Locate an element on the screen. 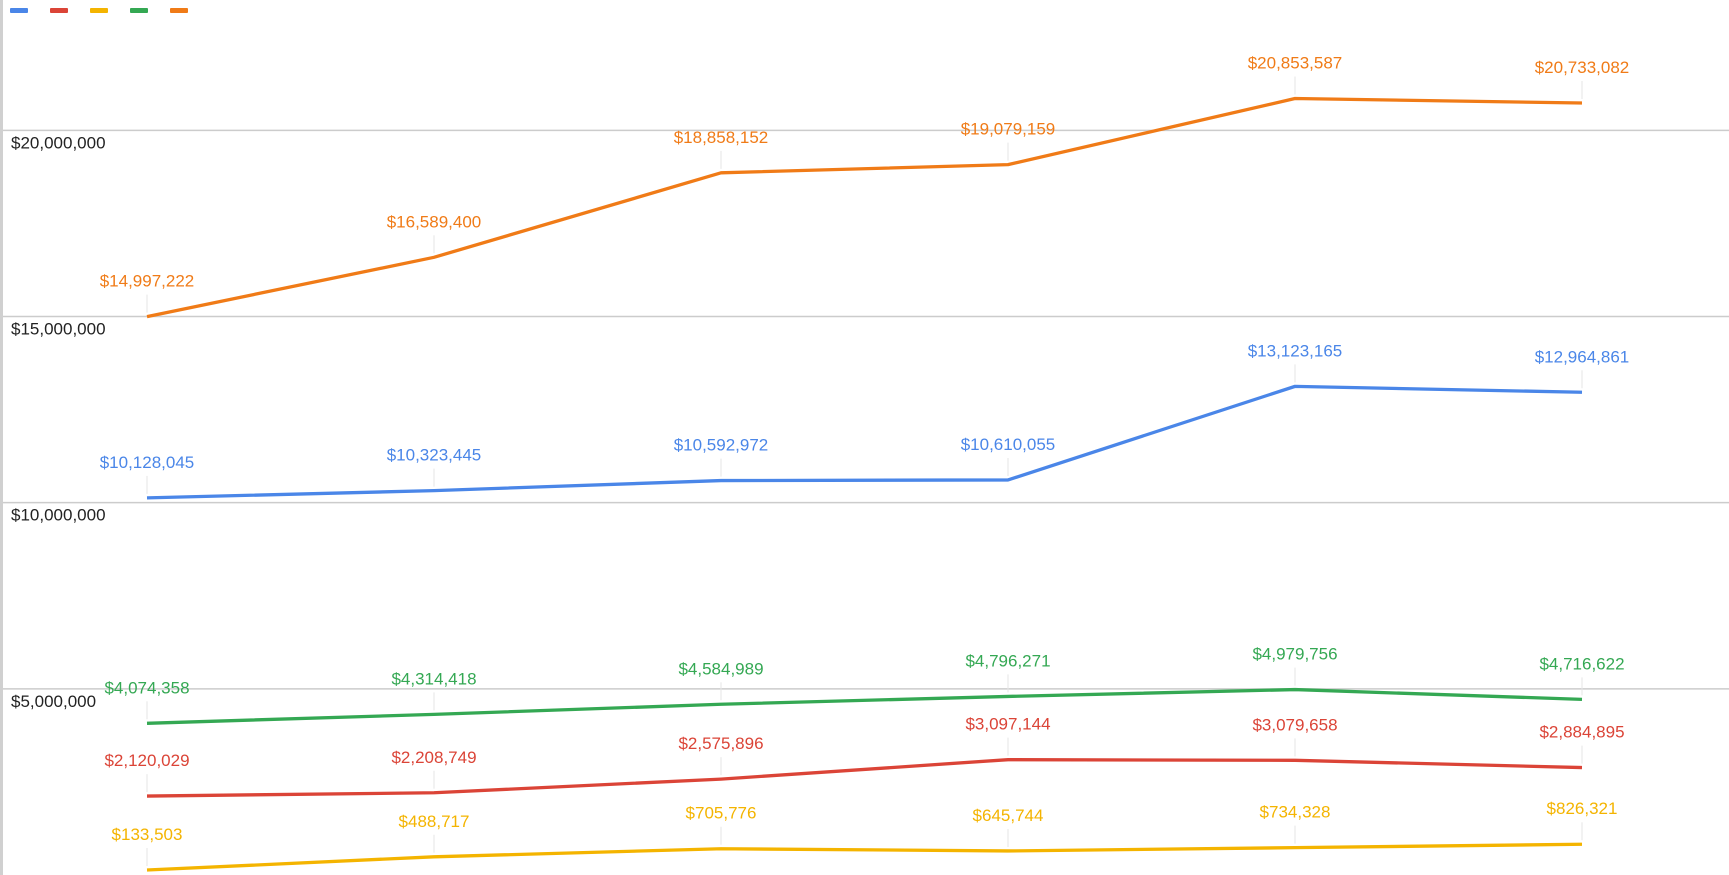  data-label: $20,853,587 is located at coordinates (1295, 63).